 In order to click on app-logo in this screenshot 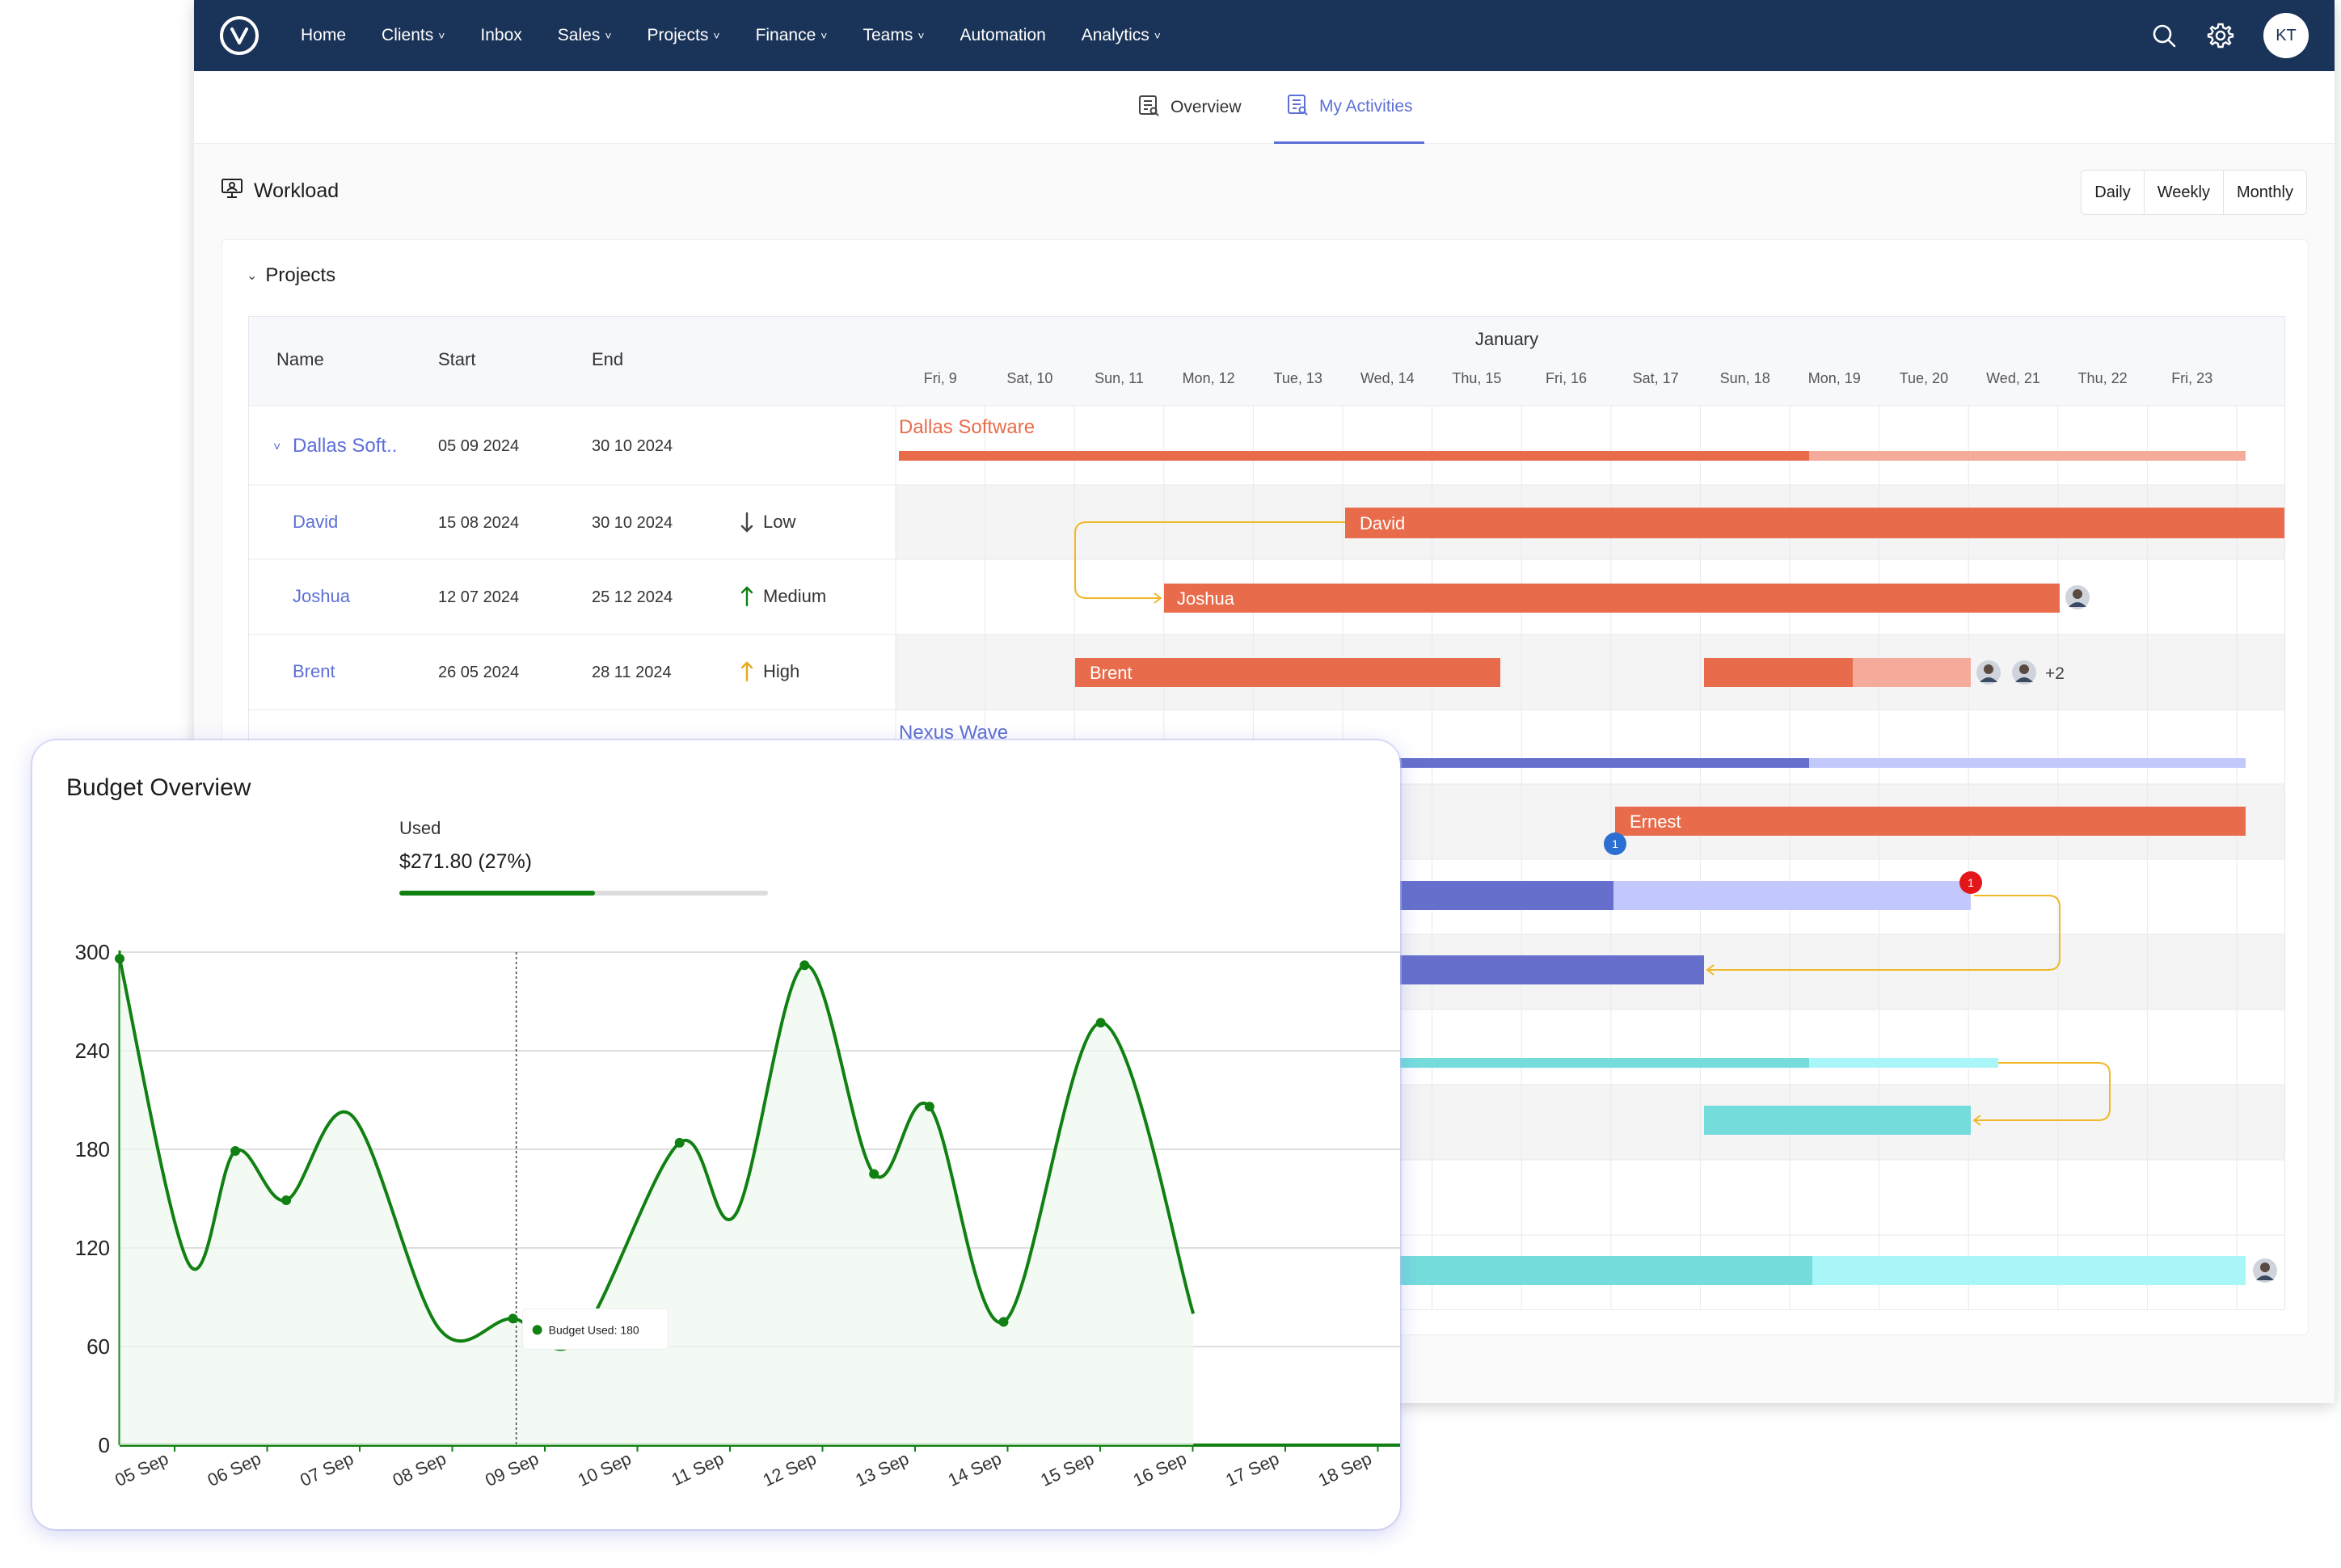, I will do `click(239, 35)`.